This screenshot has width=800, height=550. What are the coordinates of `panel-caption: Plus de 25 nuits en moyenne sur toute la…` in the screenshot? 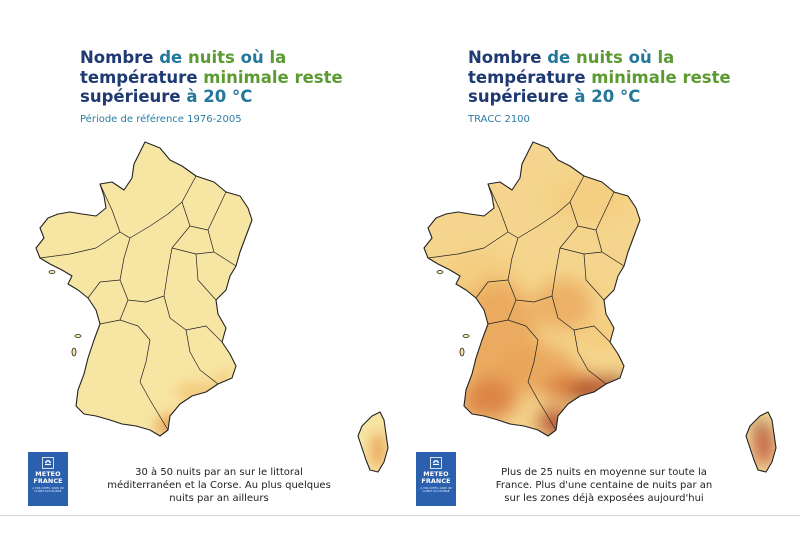 It's located at (604, 485).